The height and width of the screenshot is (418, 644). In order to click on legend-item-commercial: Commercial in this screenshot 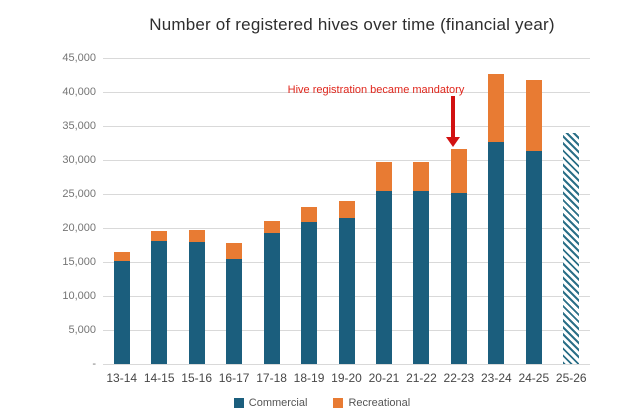, I will do `click(270, 403)`.